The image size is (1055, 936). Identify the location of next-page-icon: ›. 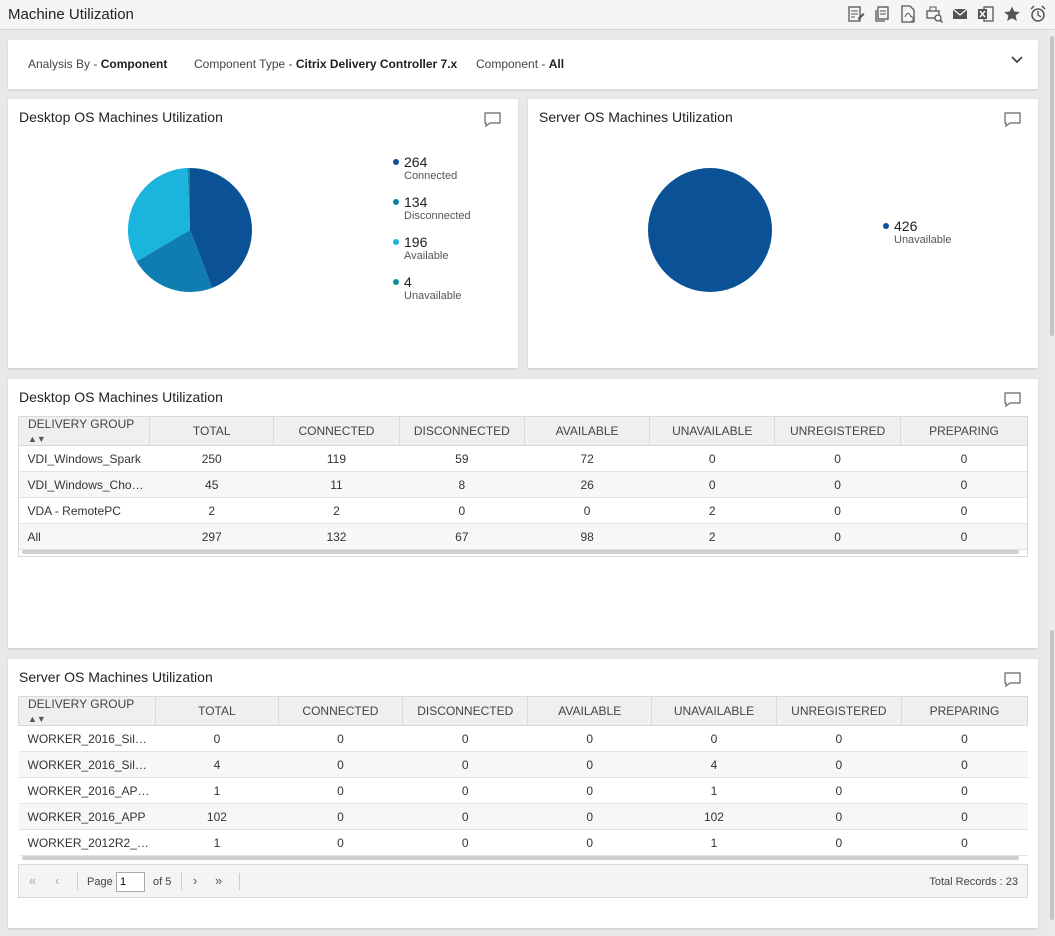
(195, 880).